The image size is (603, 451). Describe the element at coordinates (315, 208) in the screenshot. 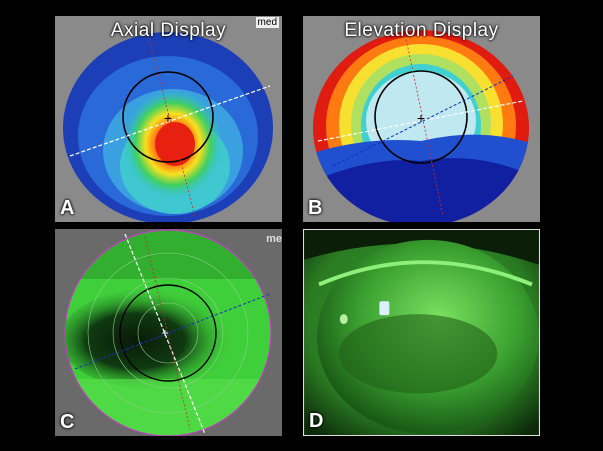

I see `panel-b-letter: B` at that location.